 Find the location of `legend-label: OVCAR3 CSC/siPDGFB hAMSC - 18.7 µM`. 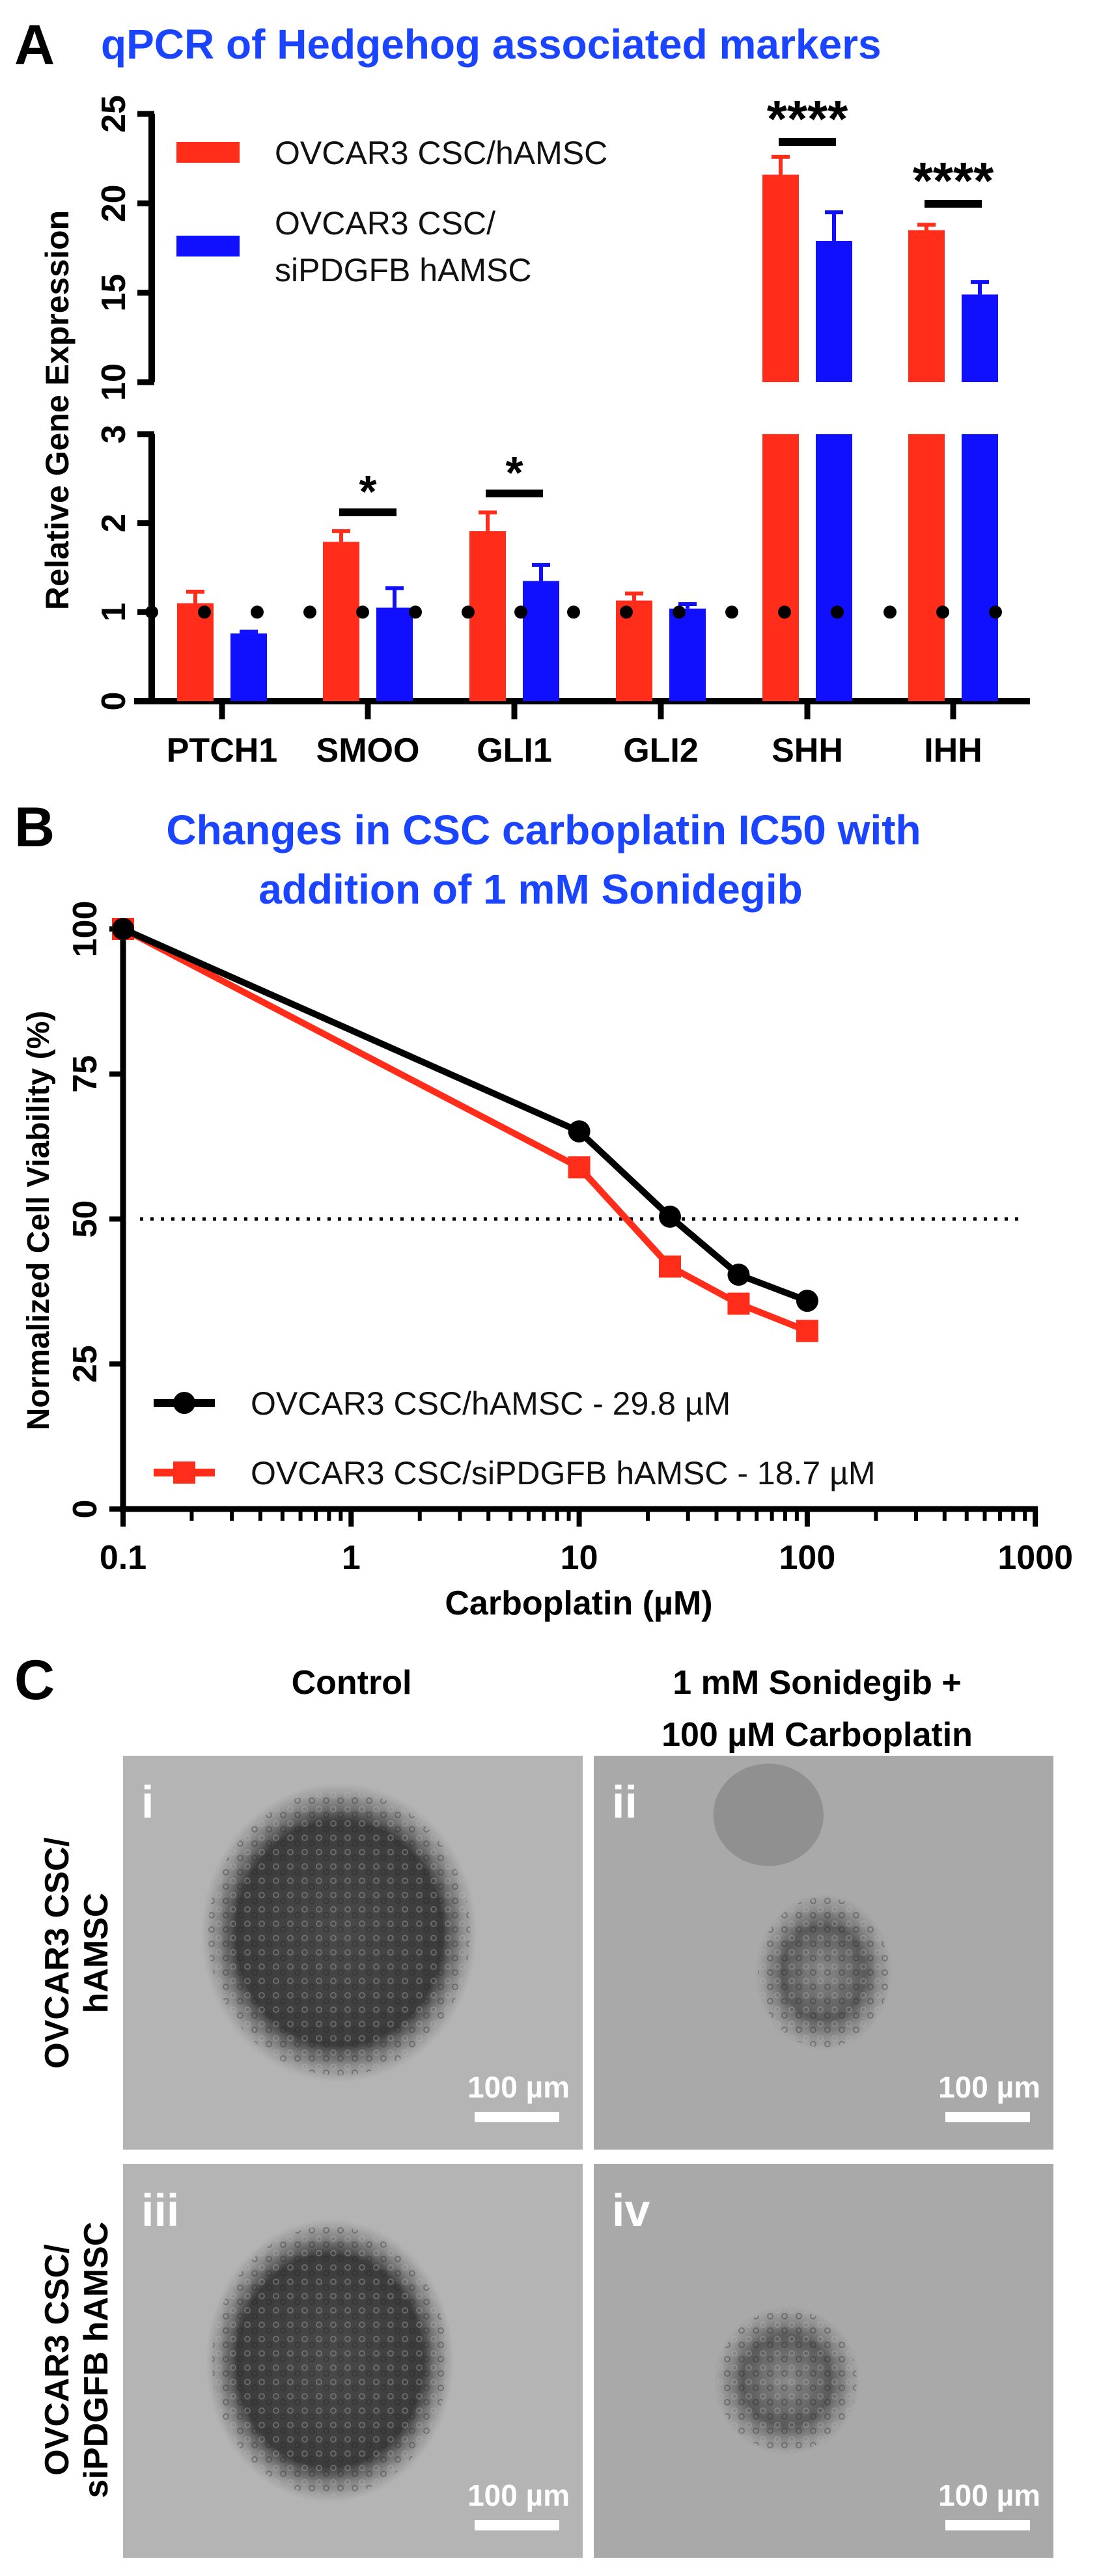

legend-label: OVCAR3 CSC/siPDGFB hAMSC - 18.7 µM is located at coordinates (563, 1473).